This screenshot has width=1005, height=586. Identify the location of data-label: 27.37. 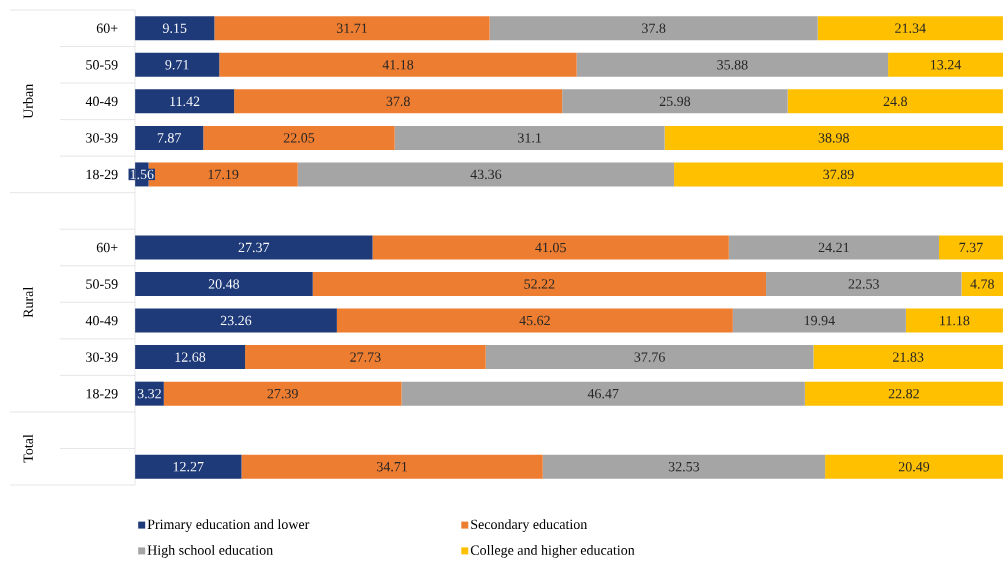
(254, 247).